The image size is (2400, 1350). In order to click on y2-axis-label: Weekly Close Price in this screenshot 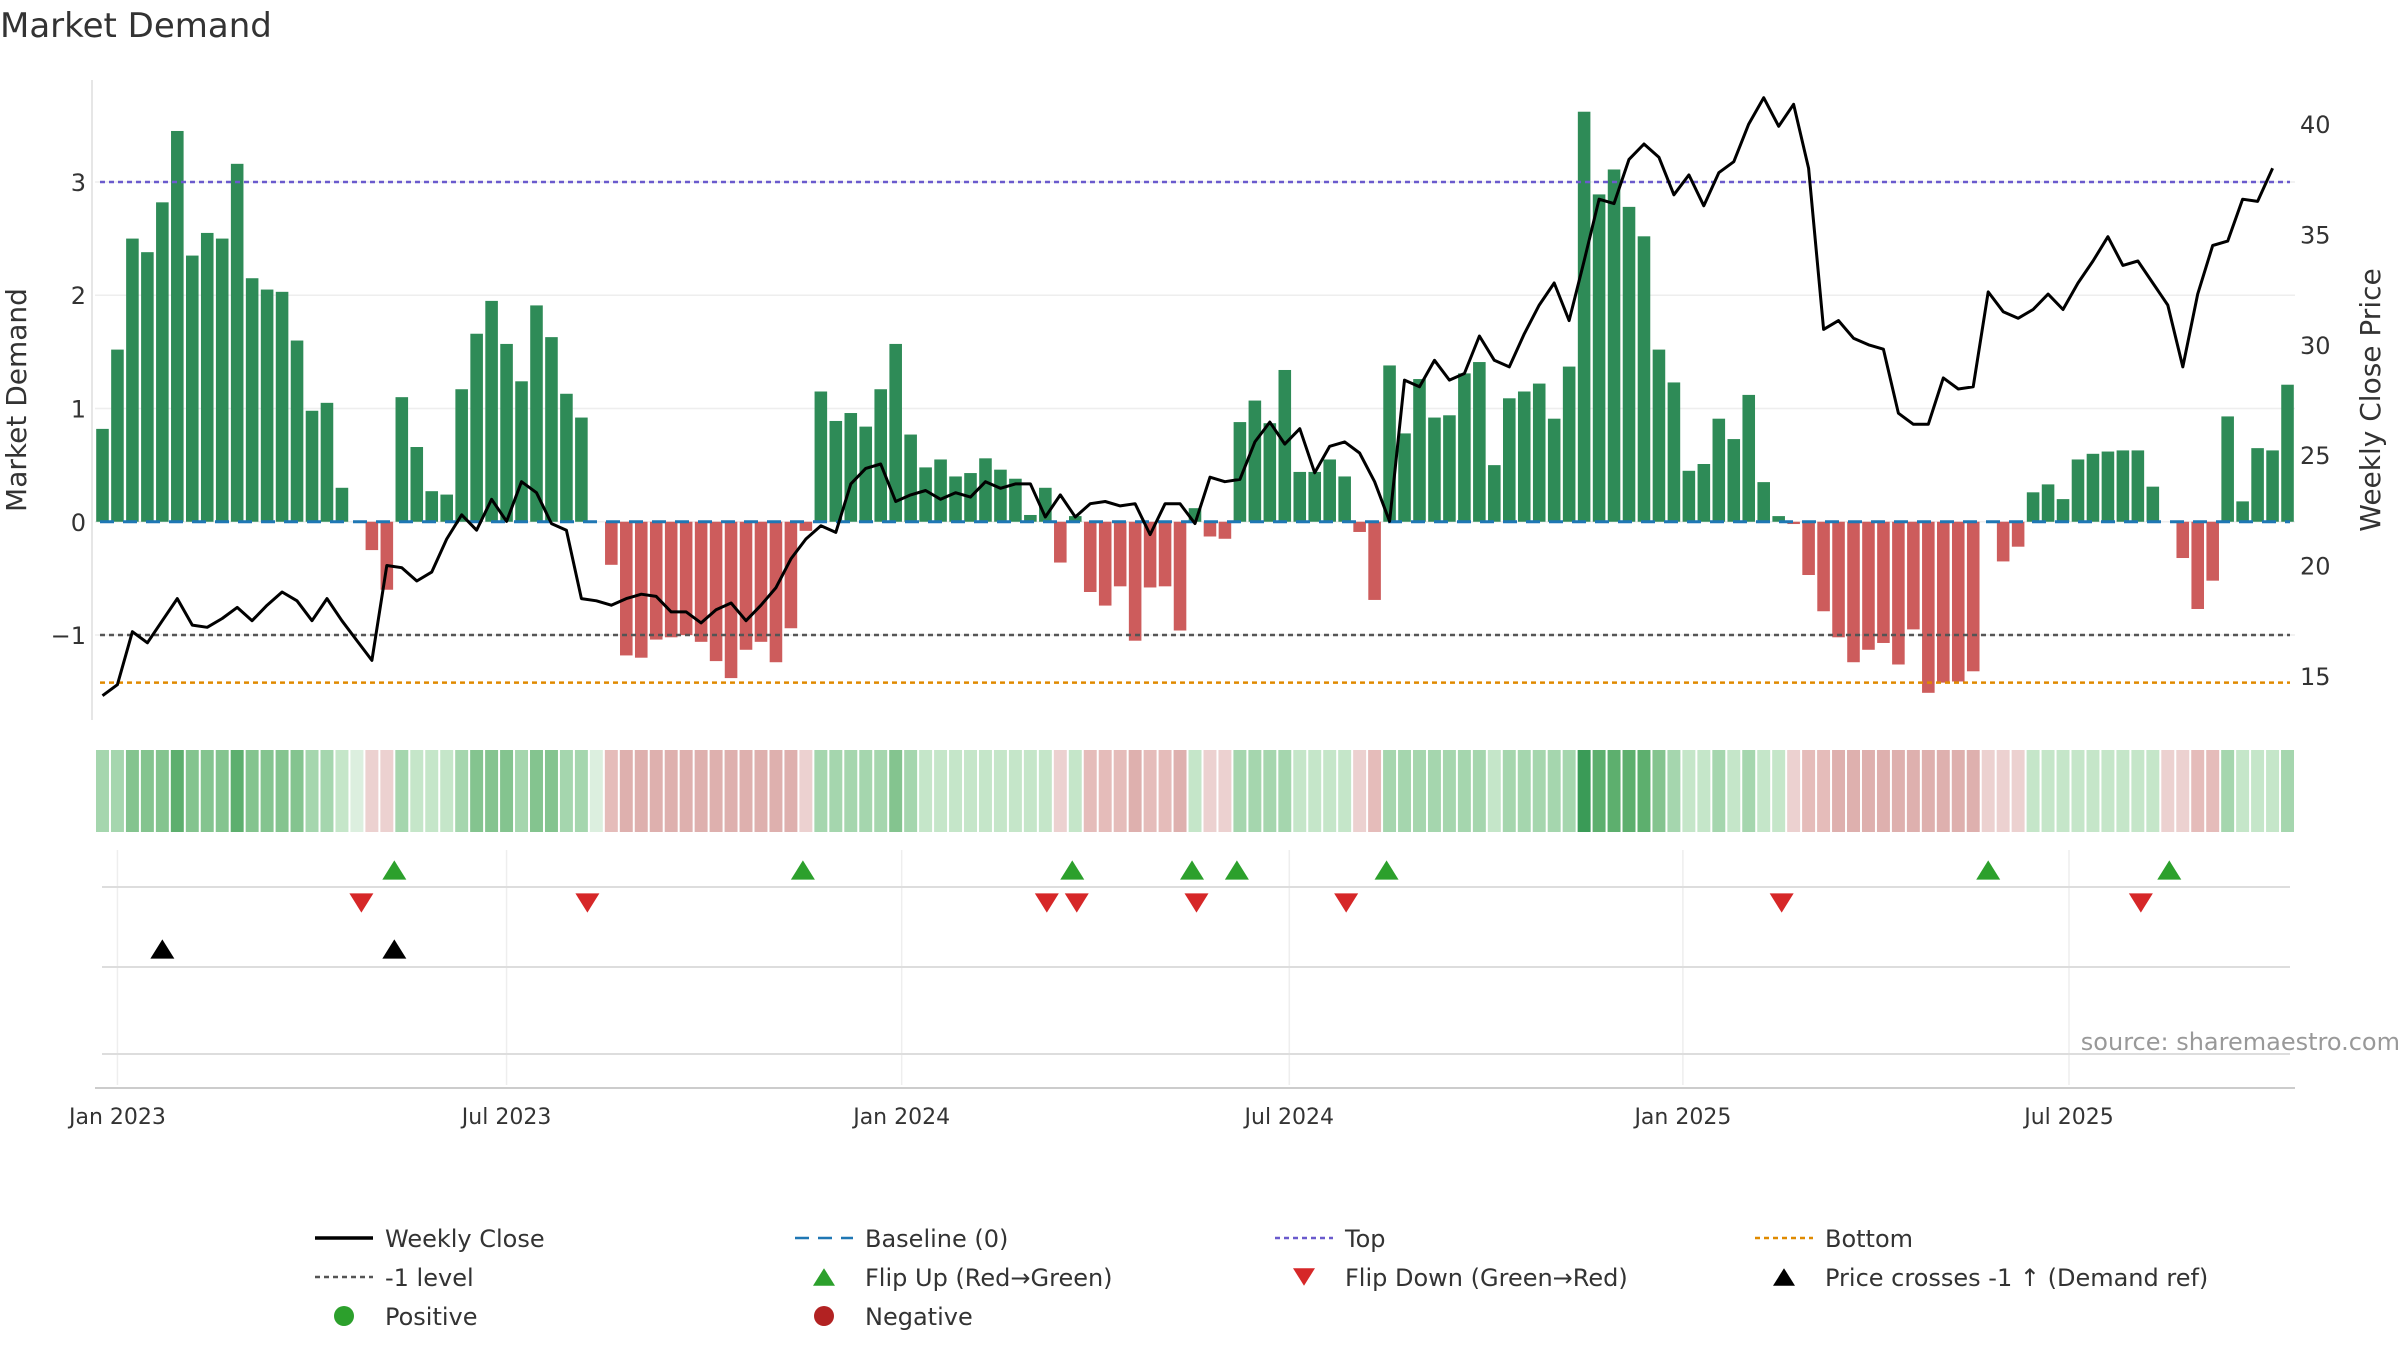, I will do `click(2370, 399)`.